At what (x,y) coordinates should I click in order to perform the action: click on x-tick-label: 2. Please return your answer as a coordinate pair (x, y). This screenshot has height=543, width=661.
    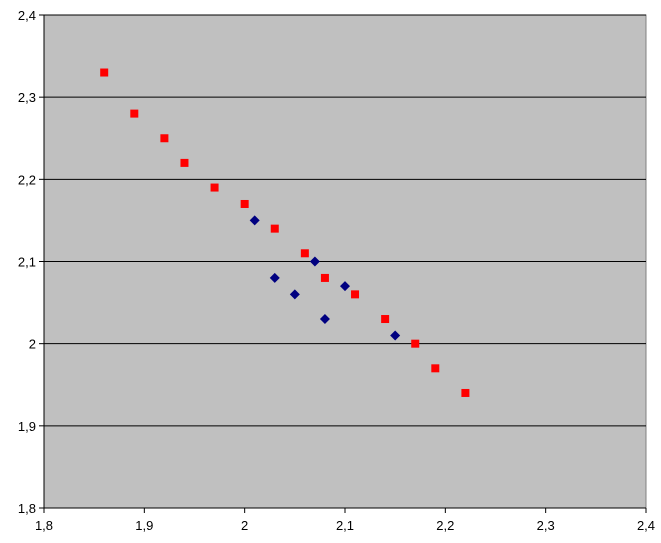
    Looking at the image, I should click on (244, 525).